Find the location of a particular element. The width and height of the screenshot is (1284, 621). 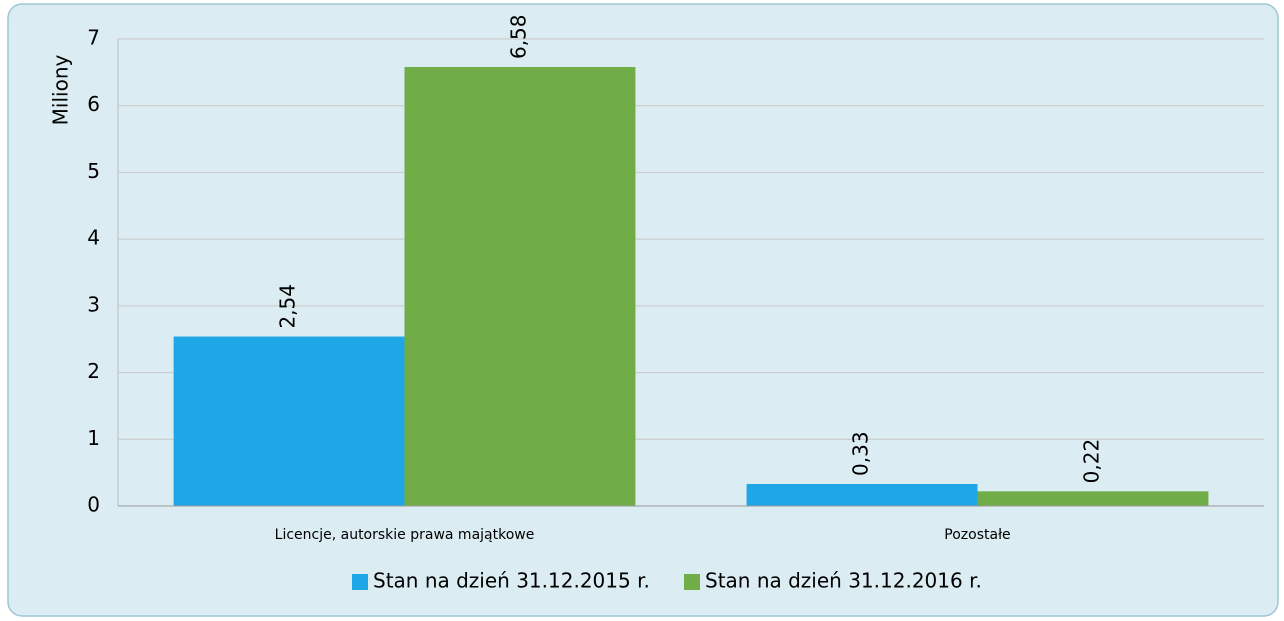

data-label: 0,33 is located at coordinates (861, 453).